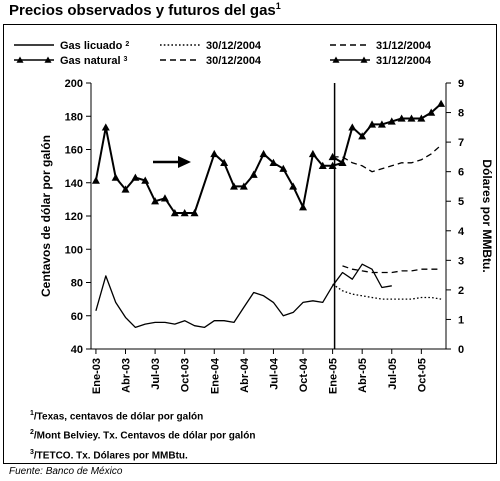 Image resolution: width=500 pixels, height=481 pixels. Describe the element at coordinates (363, 375) in the screenshot. I see `x-tick-label-9: Abr-05` at that location.